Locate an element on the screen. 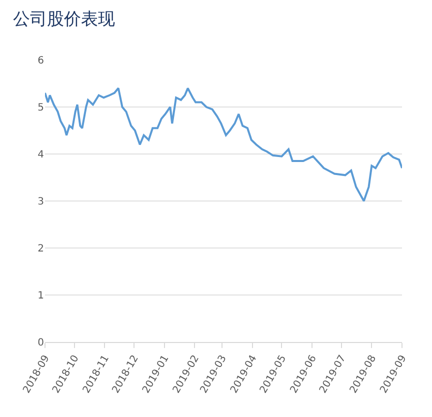 The width and height of the screenshot is (432, 417). chart-title: 公司股价表现 is located at coordinates (63, 19).